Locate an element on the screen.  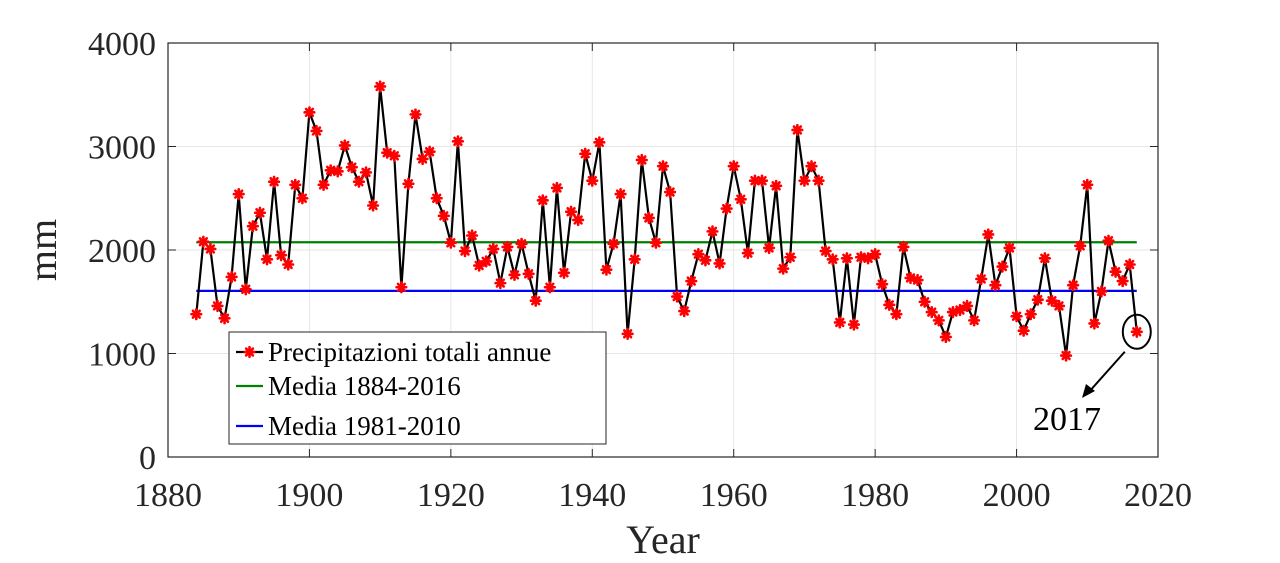
legend-box is located at coordinates (417, 388).